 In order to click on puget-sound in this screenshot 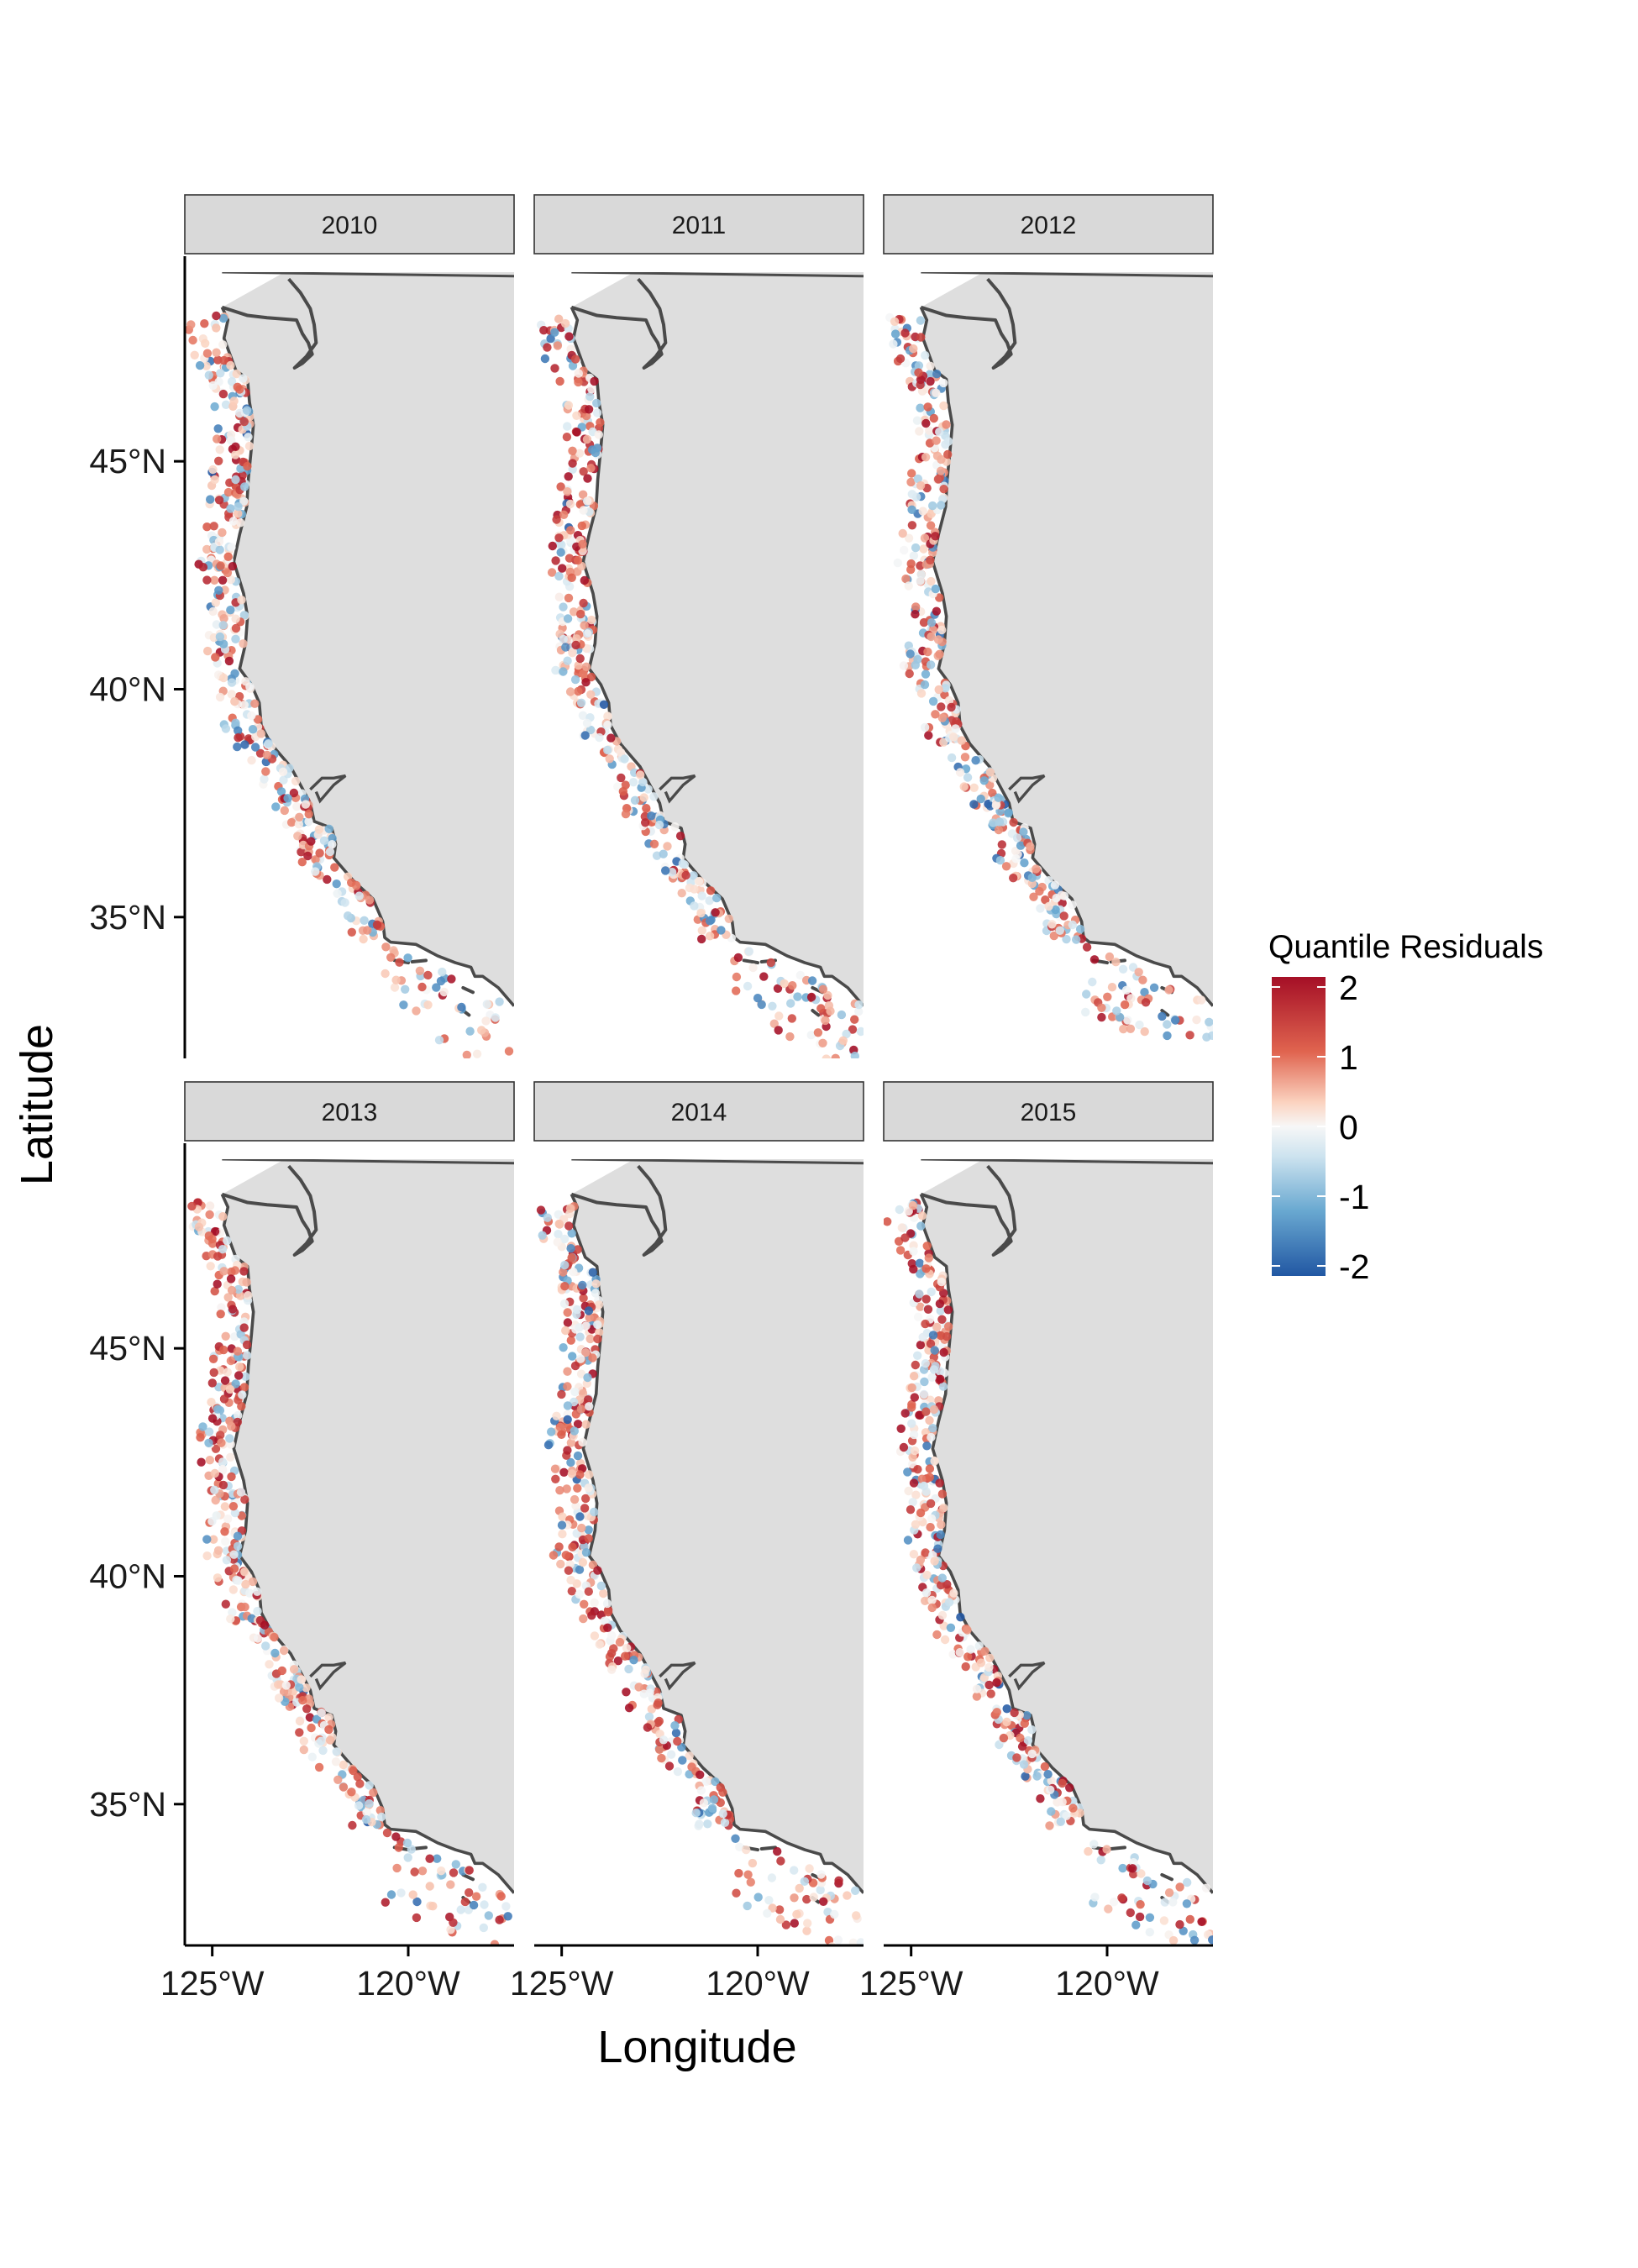, I will do `click(619, 323)`.